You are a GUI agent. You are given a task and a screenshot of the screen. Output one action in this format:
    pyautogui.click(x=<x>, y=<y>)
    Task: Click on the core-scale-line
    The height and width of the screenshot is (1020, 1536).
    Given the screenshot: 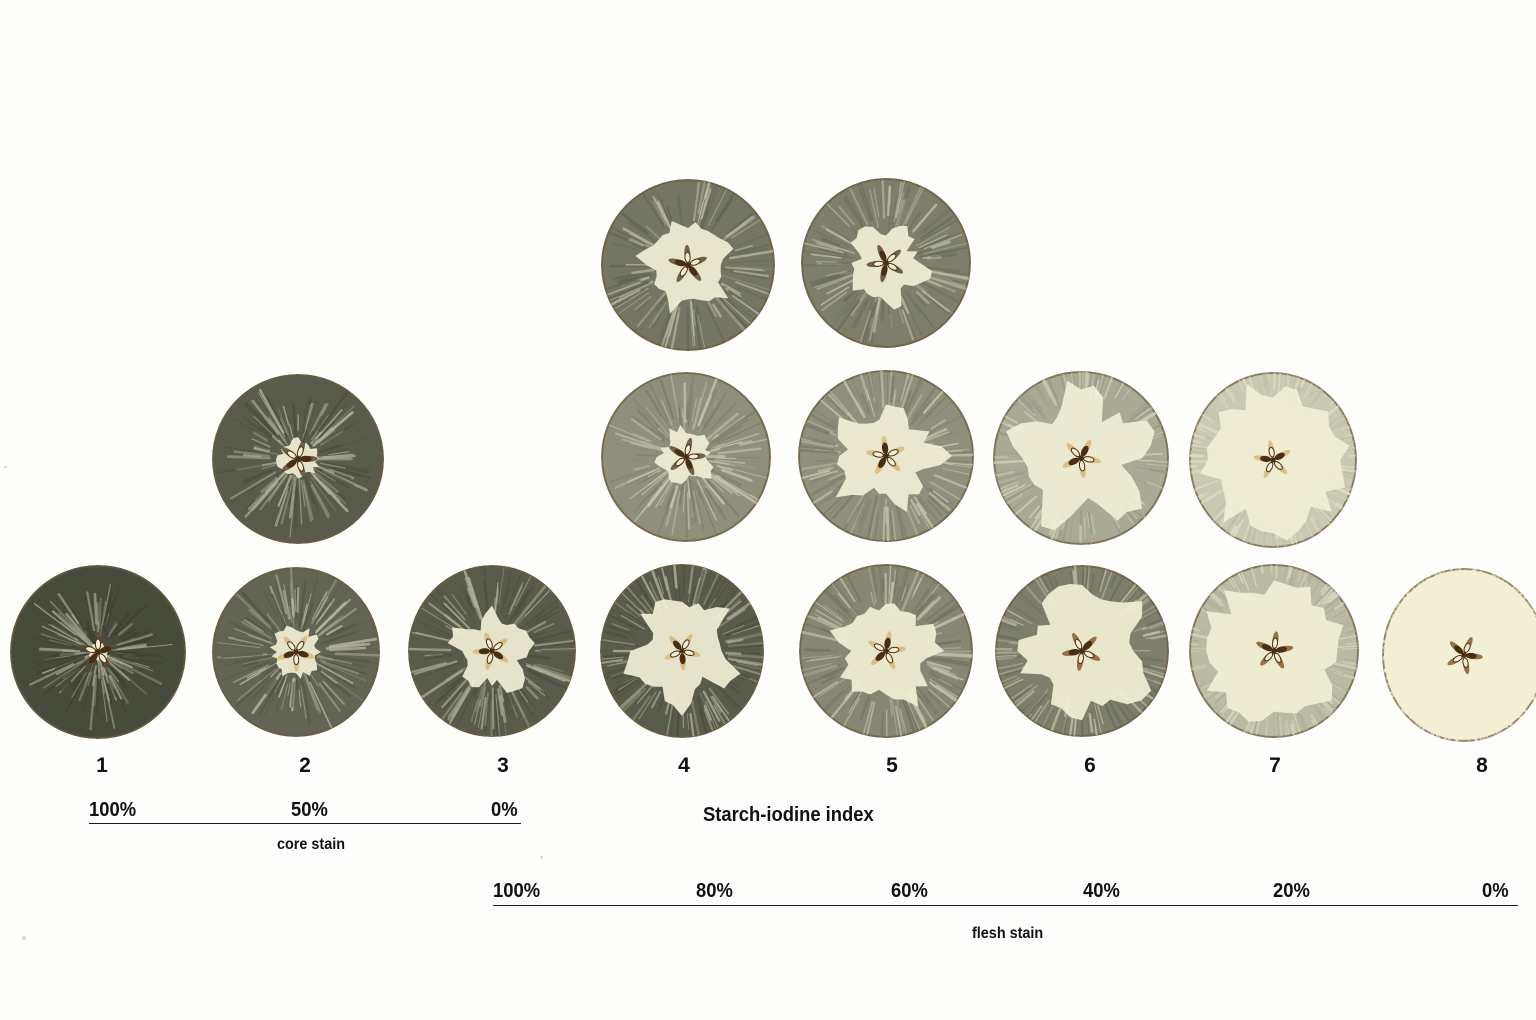 What is the action you would take?
    pyautogui.click(x=305, y=823)
    